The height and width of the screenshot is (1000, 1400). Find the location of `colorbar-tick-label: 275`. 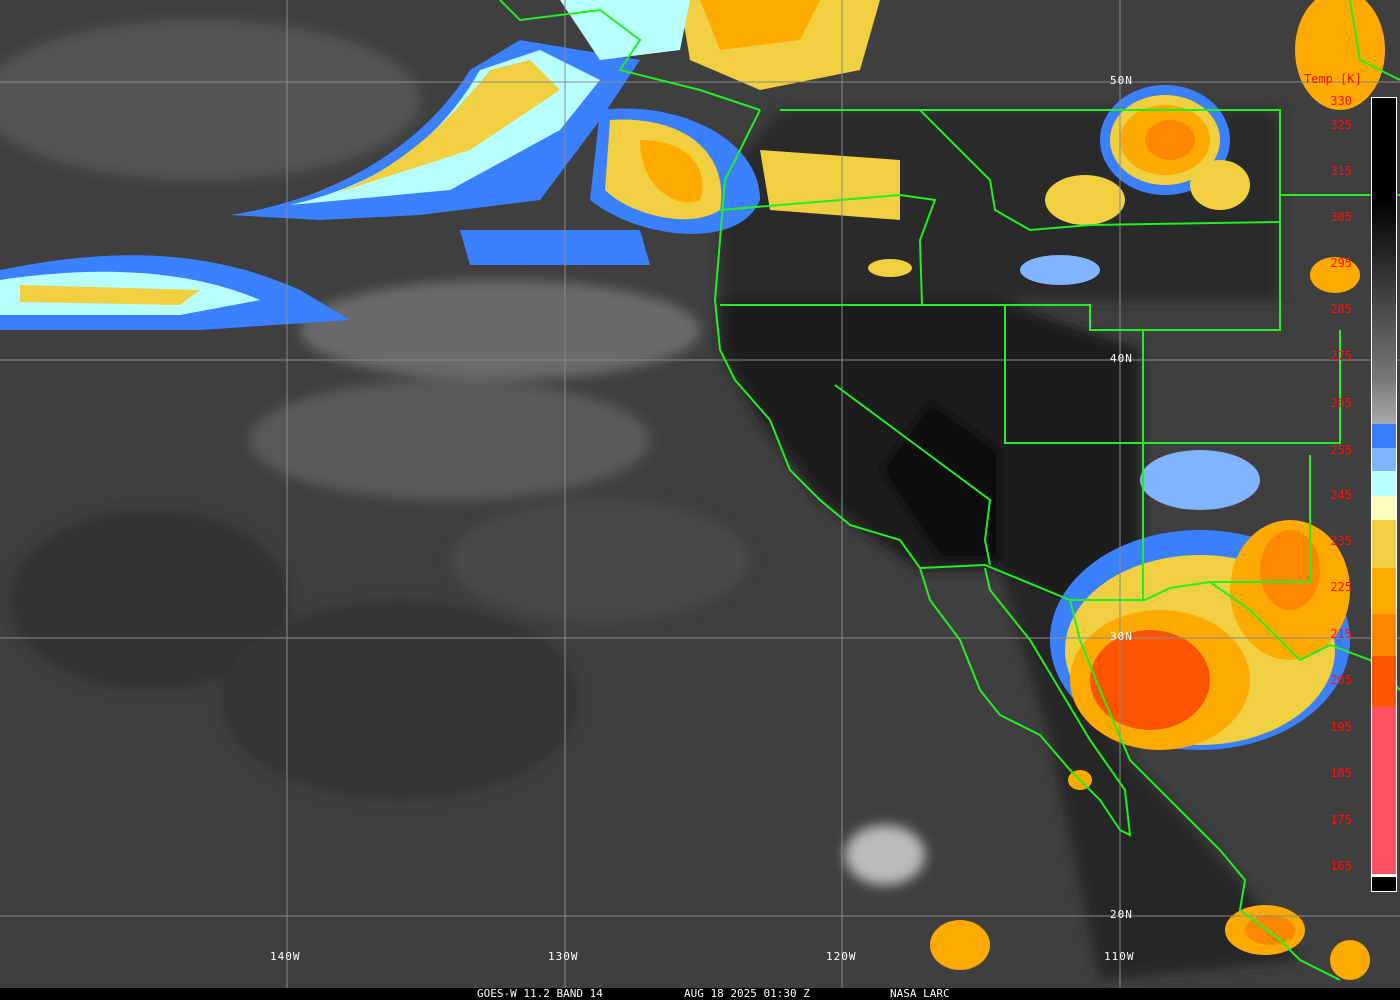

colorbar-tick-label: 275 is located at coordinates (1341, 356).